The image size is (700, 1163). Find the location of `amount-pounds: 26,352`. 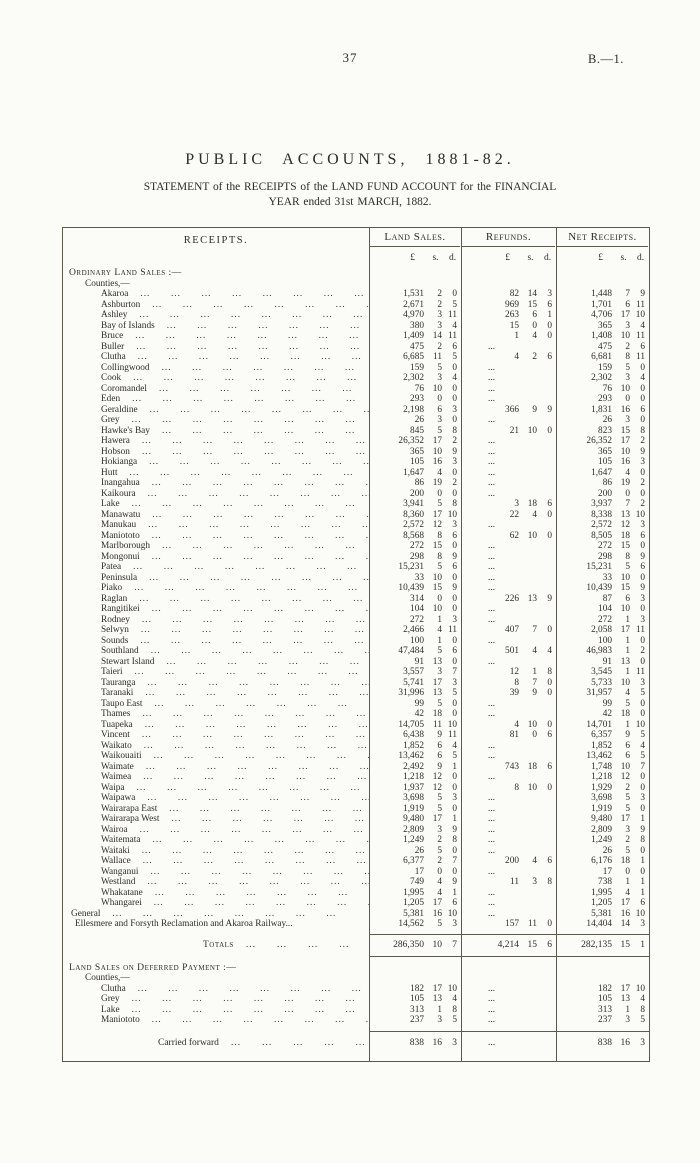

amount-pounds: 26,352 is located at coordinates (599, 441).